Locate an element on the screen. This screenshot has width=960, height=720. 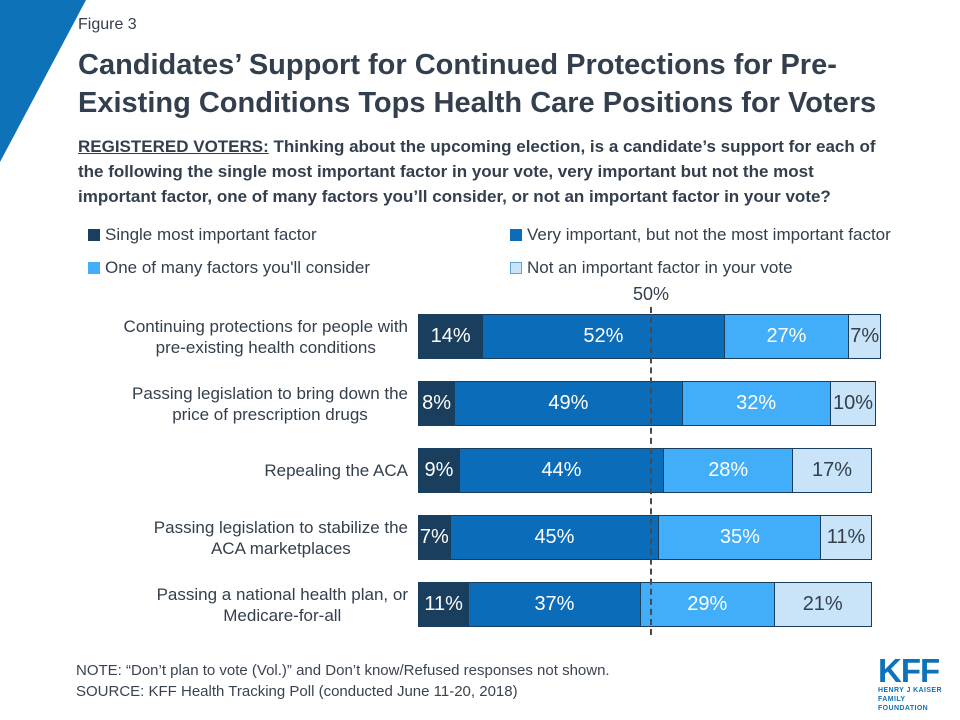
chart-row-2: Repealing the ACA 9% 44% 28% 17% is located at coordinates (483, 470).